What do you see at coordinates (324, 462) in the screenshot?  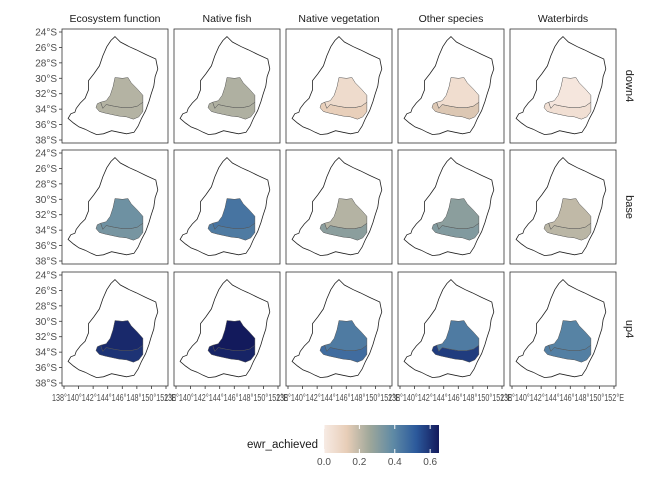 I see `legend-tick-label: 0.0` at bounding box center [324, 462].